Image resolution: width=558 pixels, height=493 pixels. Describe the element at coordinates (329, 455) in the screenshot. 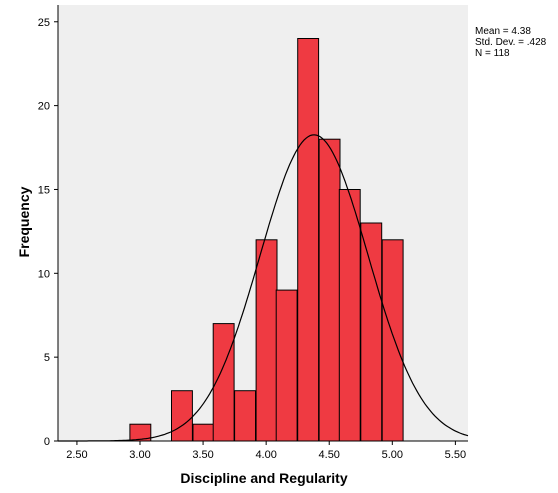

I see `x-tick-label-5: 4.50` at that location.